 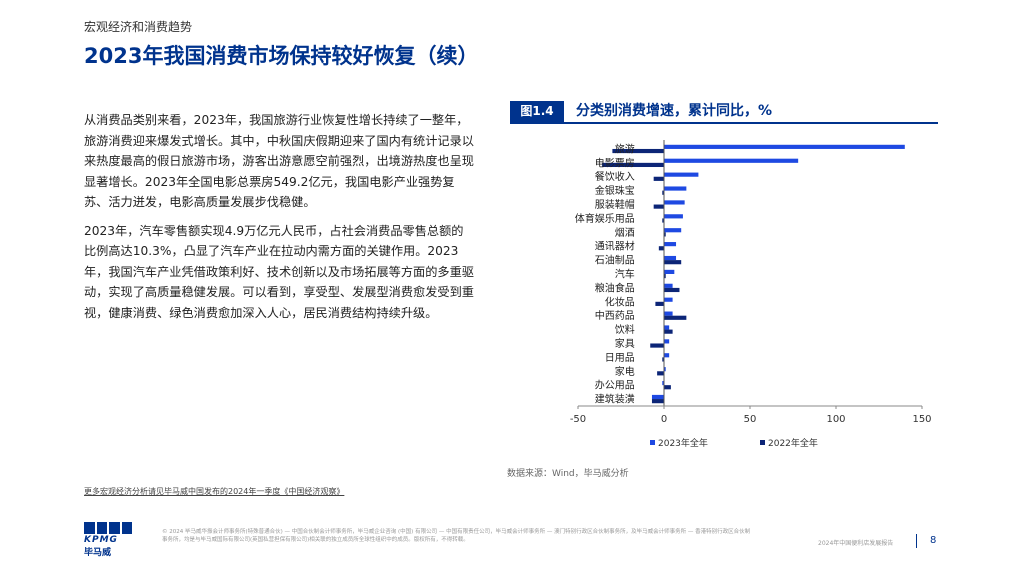 I want to click on category-label: 服装鞋帽, so click(x=615, y=204).